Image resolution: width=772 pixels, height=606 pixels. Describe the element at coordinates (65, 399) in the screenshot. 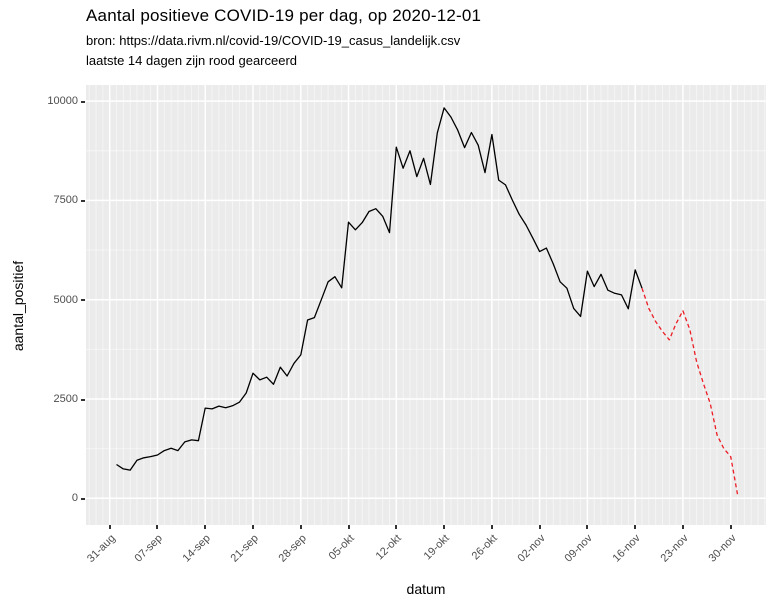

I see `y-tick-label: 2500` at that location.